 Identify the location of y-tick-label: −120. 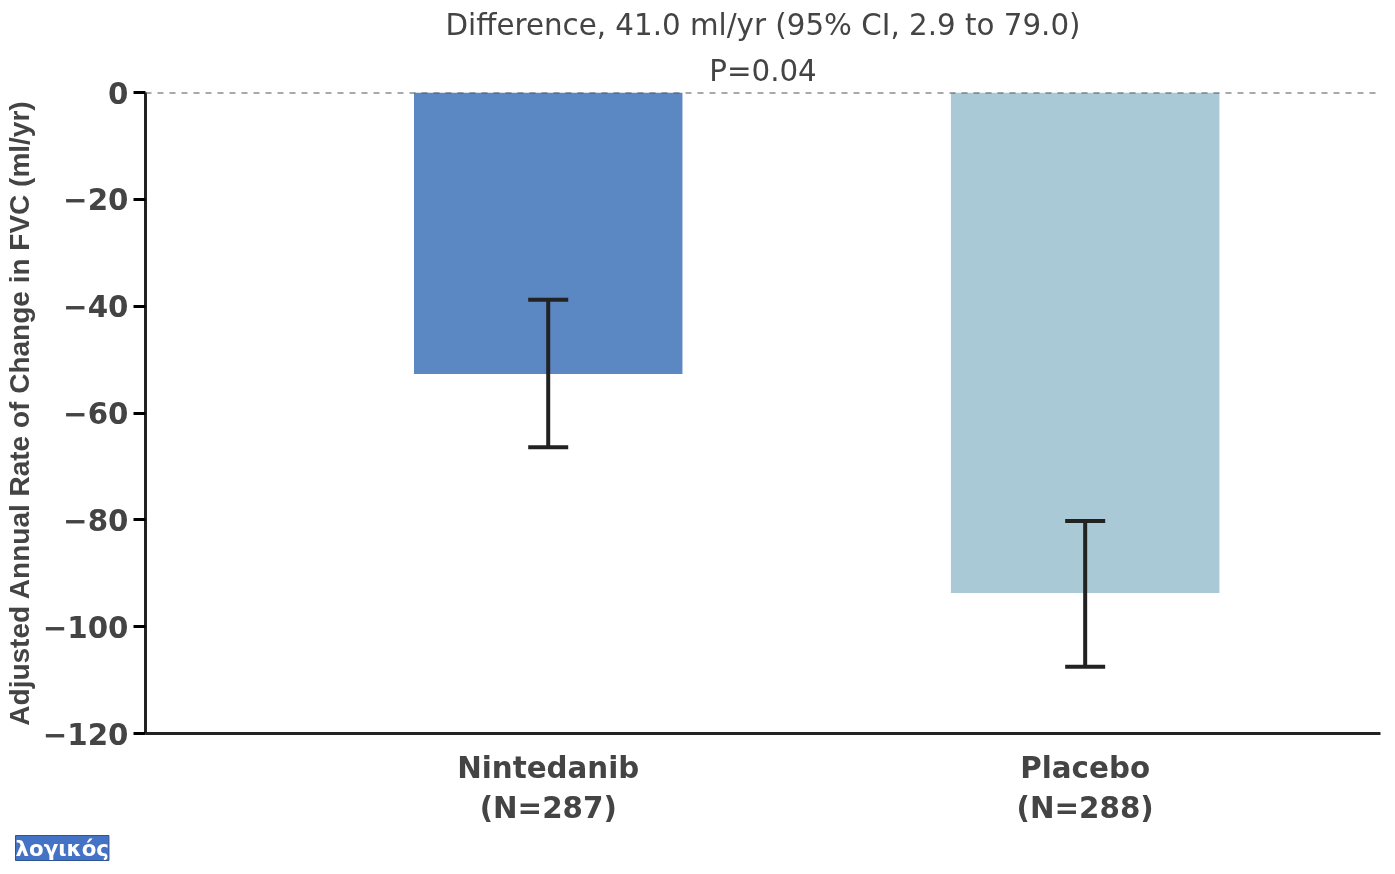
(85, 734).